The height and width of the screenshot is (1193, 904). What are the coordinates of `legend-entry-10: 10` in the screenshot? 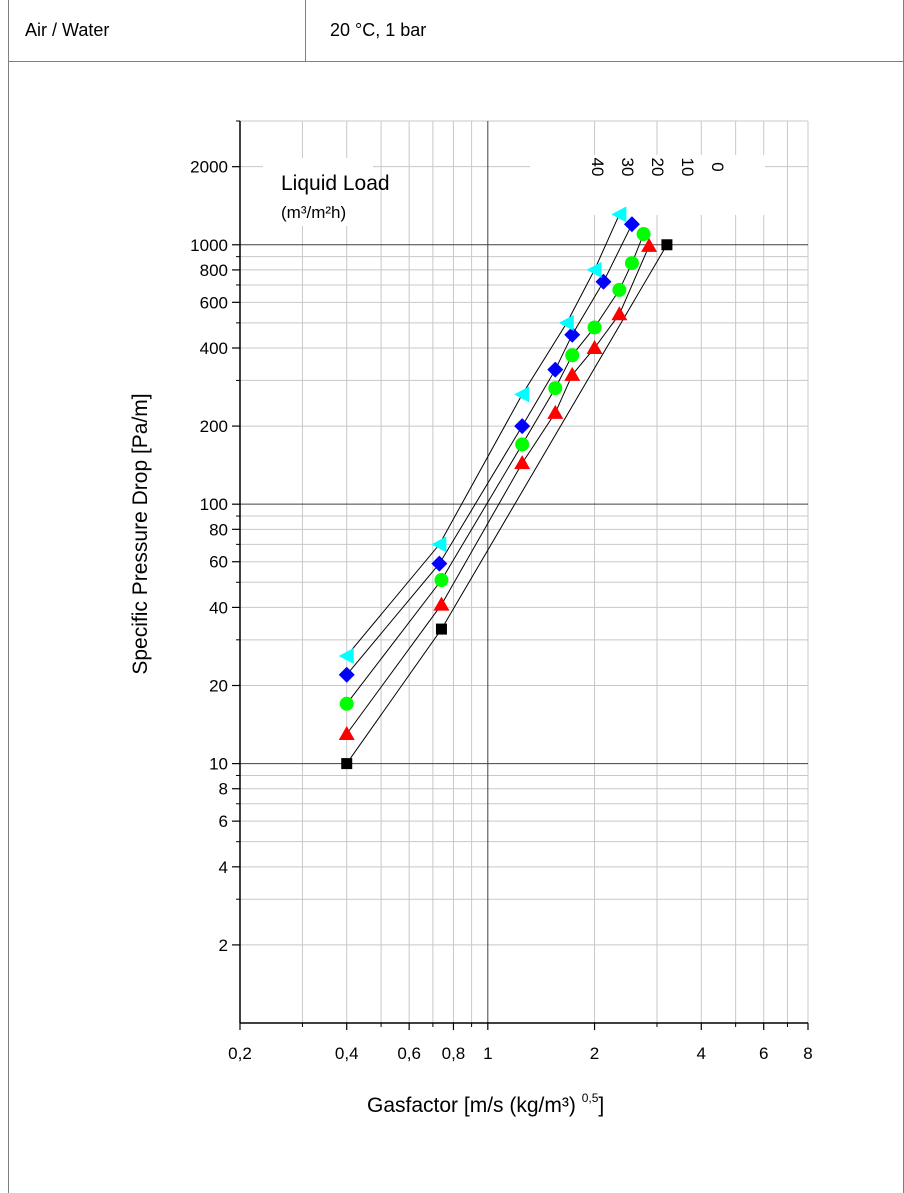 It's located at (687, 167).